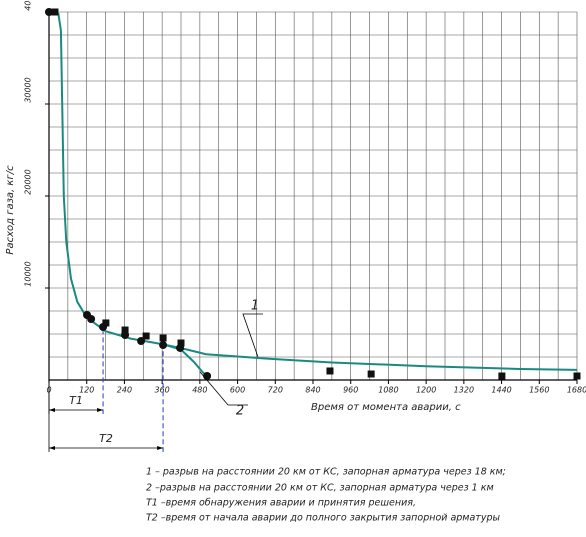 The image size is (586, 537). Describe the element at coordinates (464, 390) in the screenshot. I see `x-tick-label: 1320` at that location.